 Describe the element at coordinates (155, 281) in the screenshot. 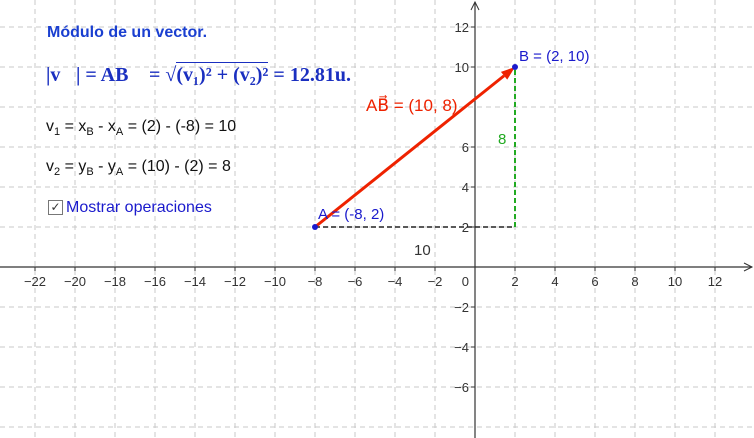

I see `x-tick-label: −16` at that location.